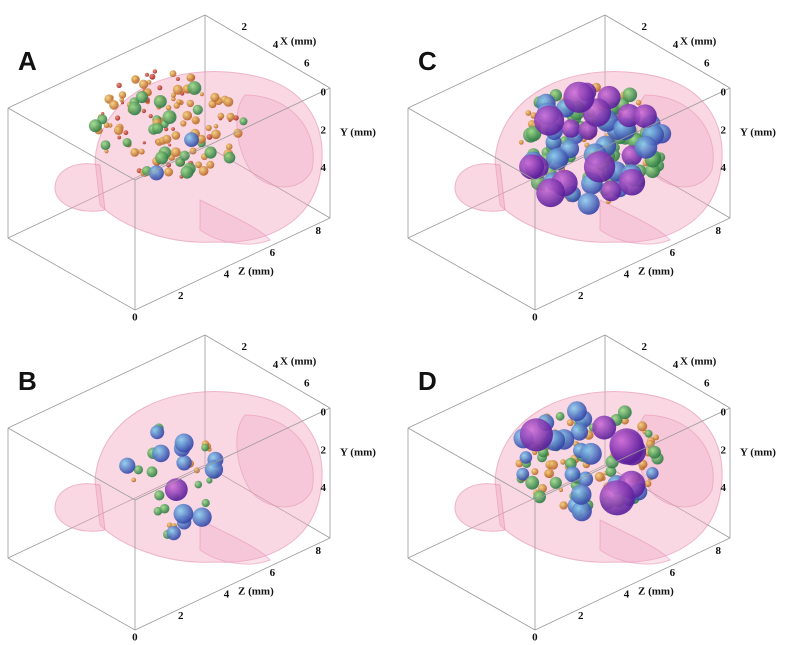 The image size is (800, 645). What do you see at coordinates (298, 42) in the screenshot?
I see `x-axis-title: X (mm)` at bounding box center [298, 42].